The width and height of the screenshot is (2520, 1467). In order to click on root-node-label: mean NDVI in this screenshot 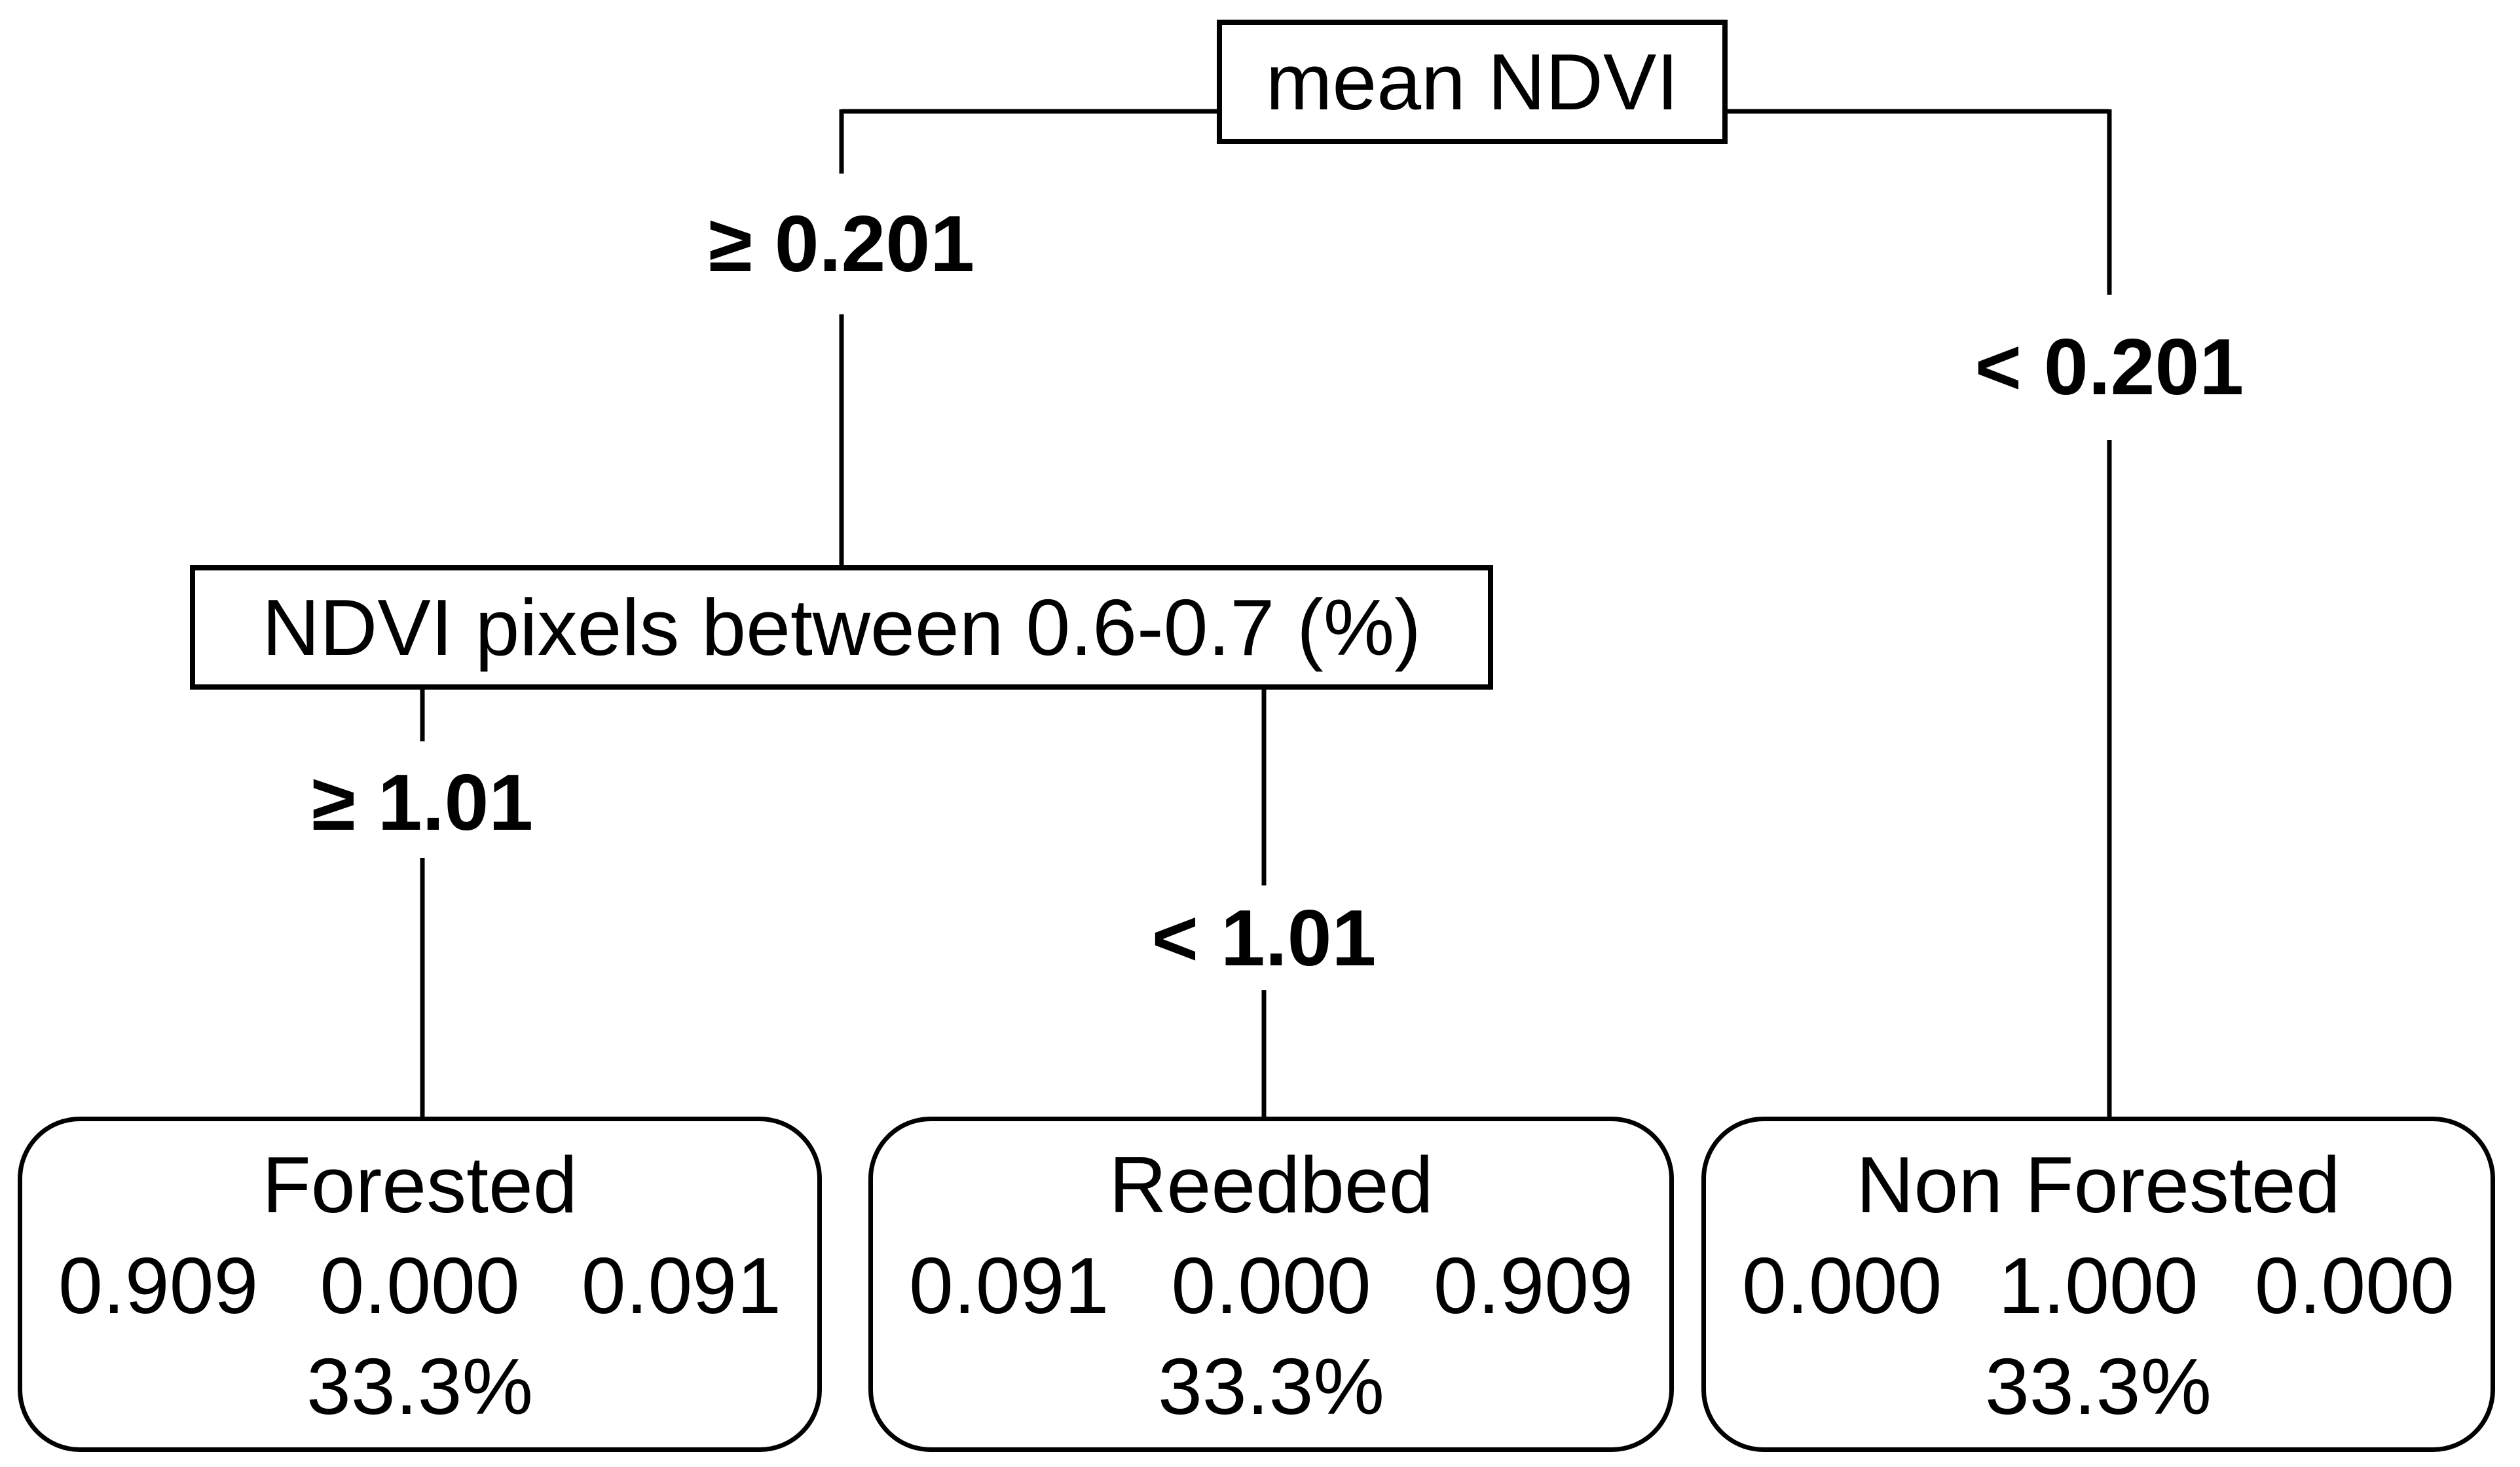, I will do `click(1472, 81)`.